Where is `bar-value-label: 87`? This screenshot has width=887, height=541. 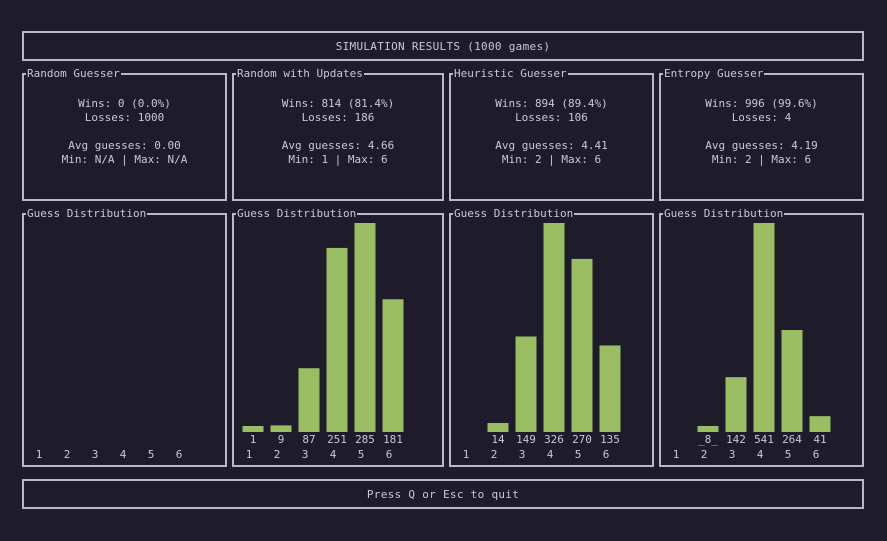
bar-value-label: 87 is located at coordinates (308, 439).